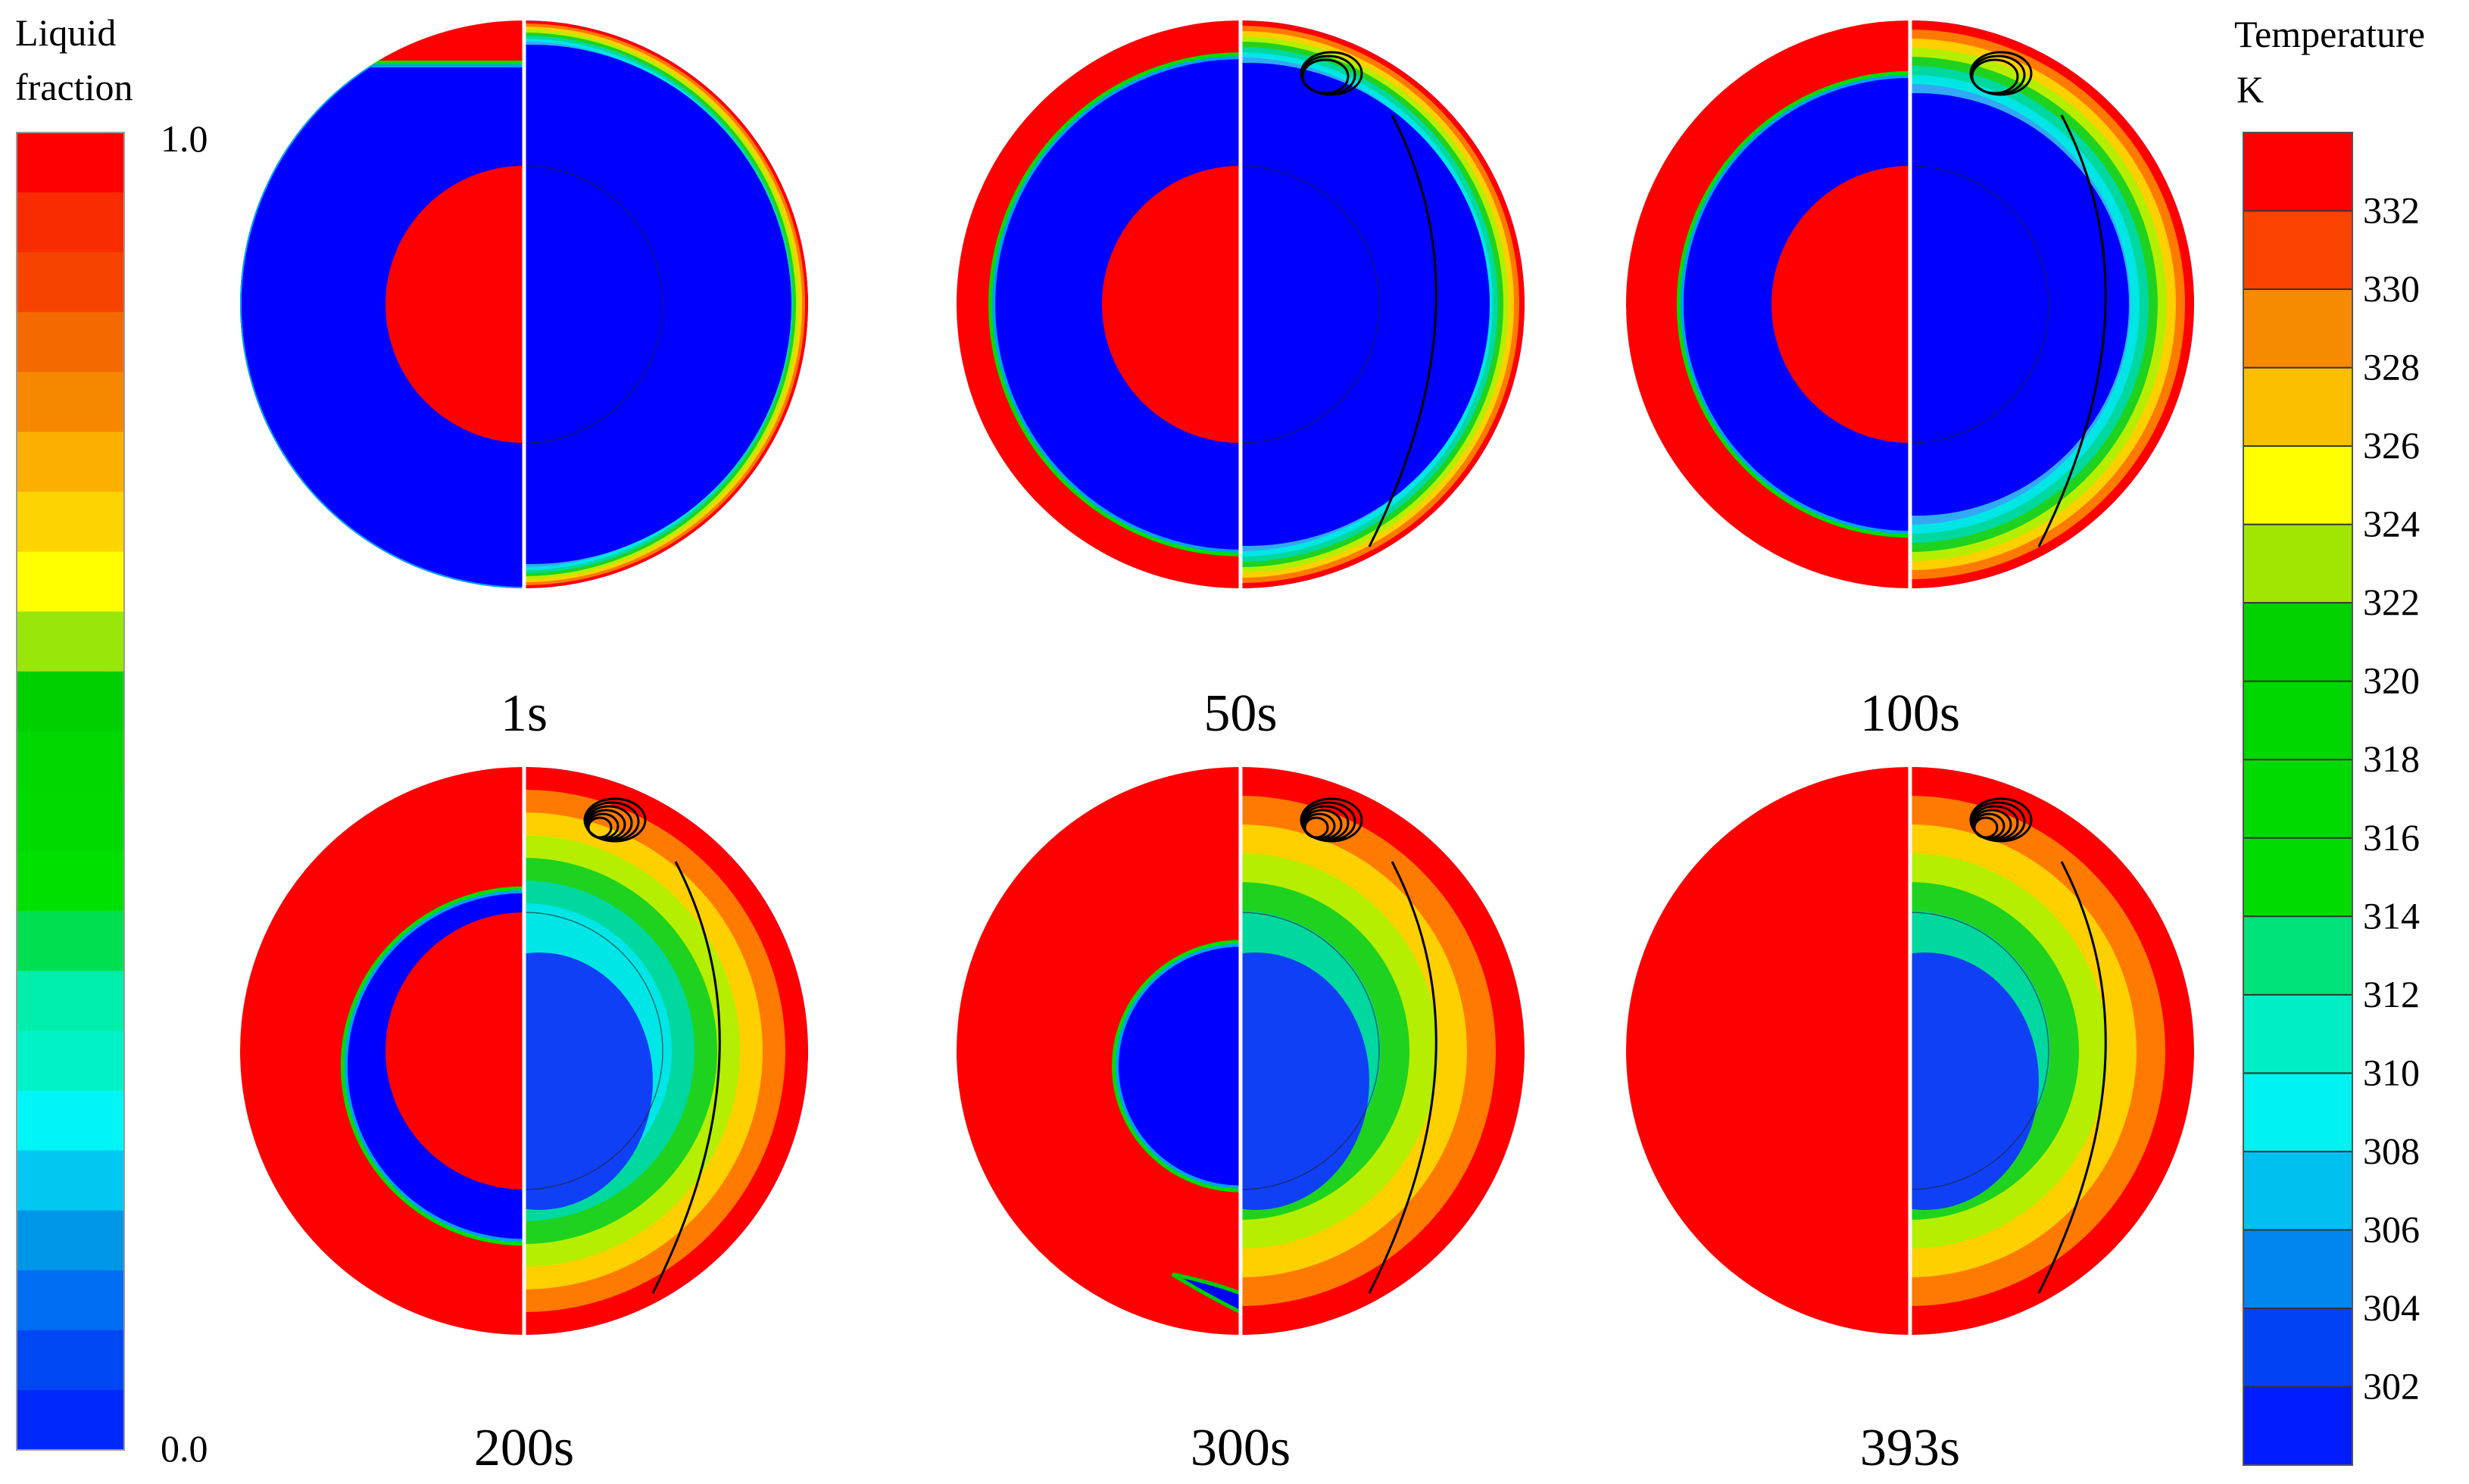  Describe the element at coordinates (1178, 1066) in the screenshot. I see `solid-region` at that location.